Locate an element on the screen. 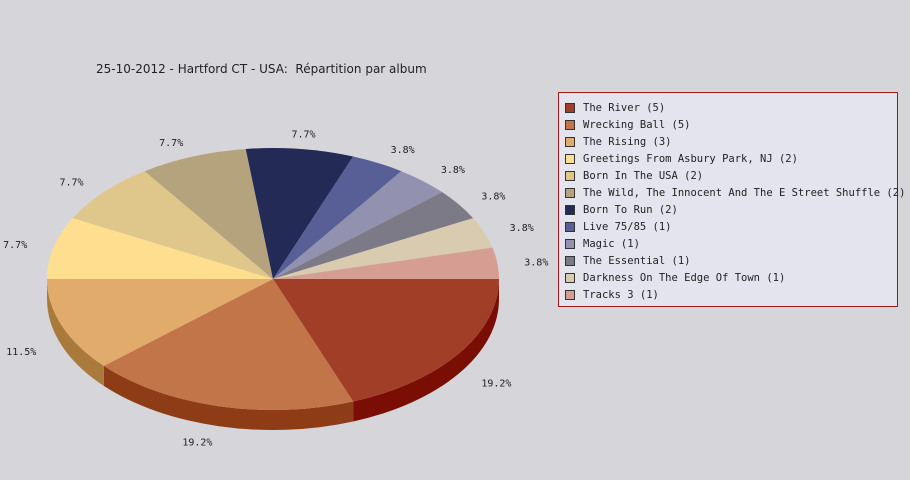 The width and height of the screenshot is (910, 480). legend-item: Born In The USA (2) is located at coordinates (731, 175).